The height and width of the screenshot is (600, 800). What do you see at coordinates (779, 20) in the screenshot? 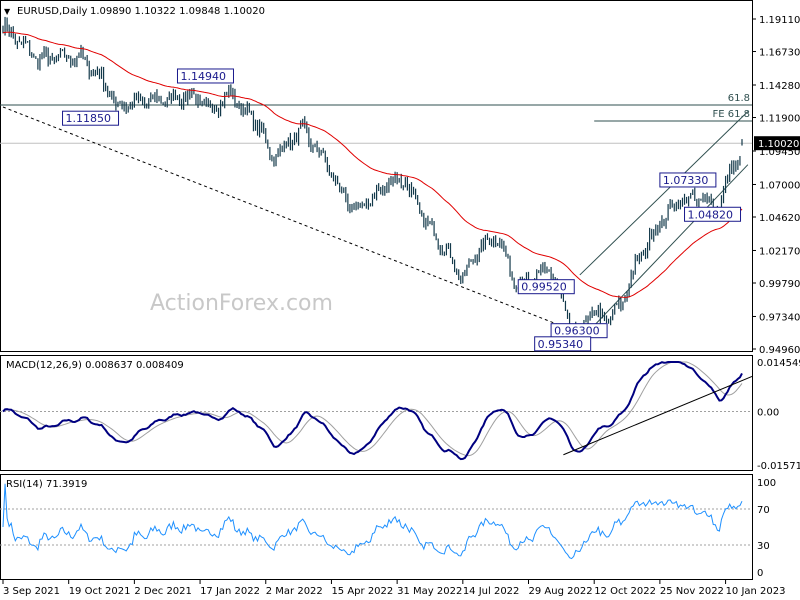
I see `price-axis-label: 1.19110` at bounding box center [779, 20].